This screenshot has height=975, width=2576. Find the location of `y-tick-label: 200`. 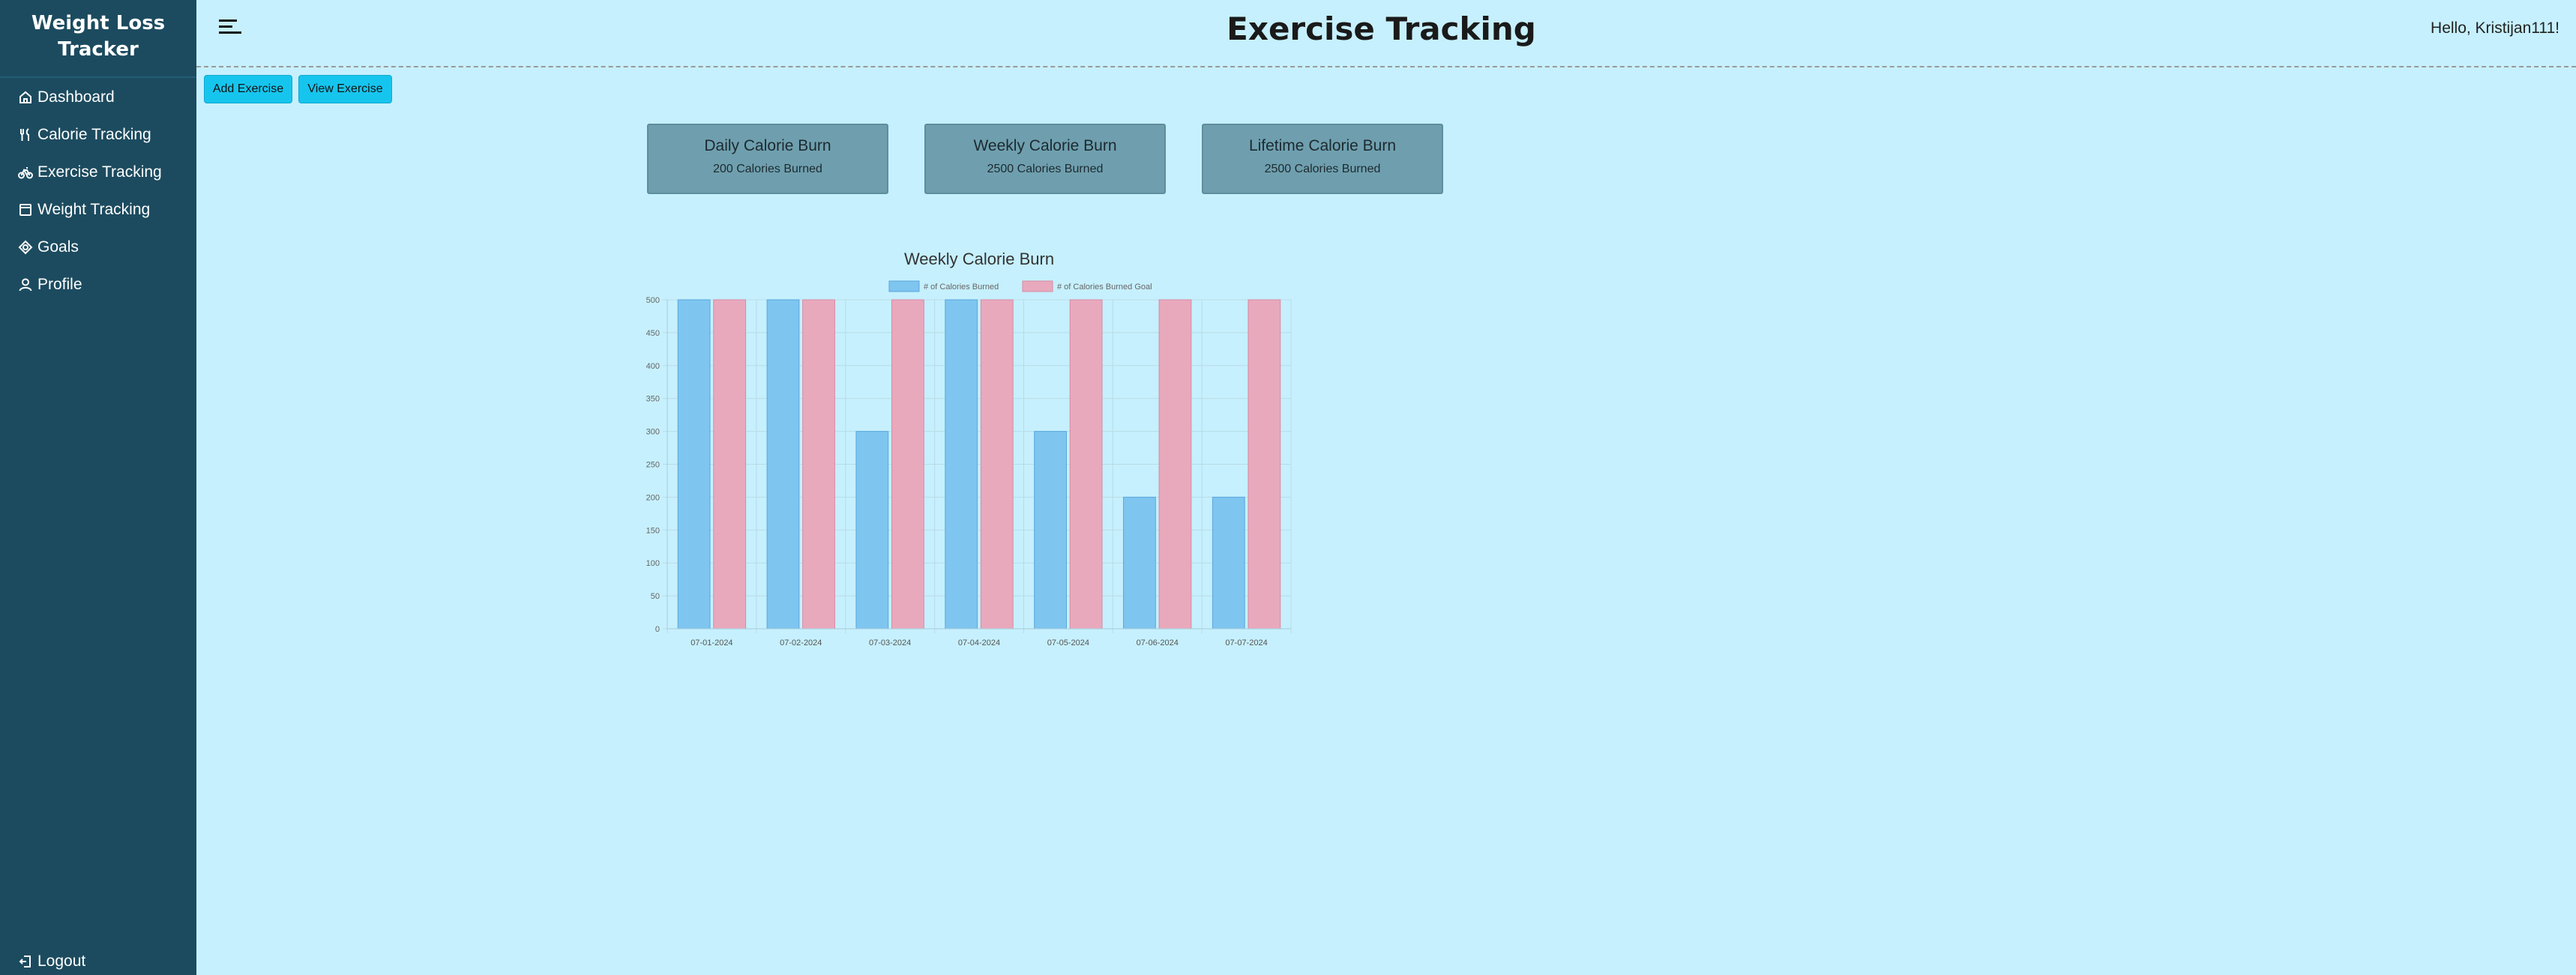

y-tick-label: 200 is located at coordinates (653, 497).